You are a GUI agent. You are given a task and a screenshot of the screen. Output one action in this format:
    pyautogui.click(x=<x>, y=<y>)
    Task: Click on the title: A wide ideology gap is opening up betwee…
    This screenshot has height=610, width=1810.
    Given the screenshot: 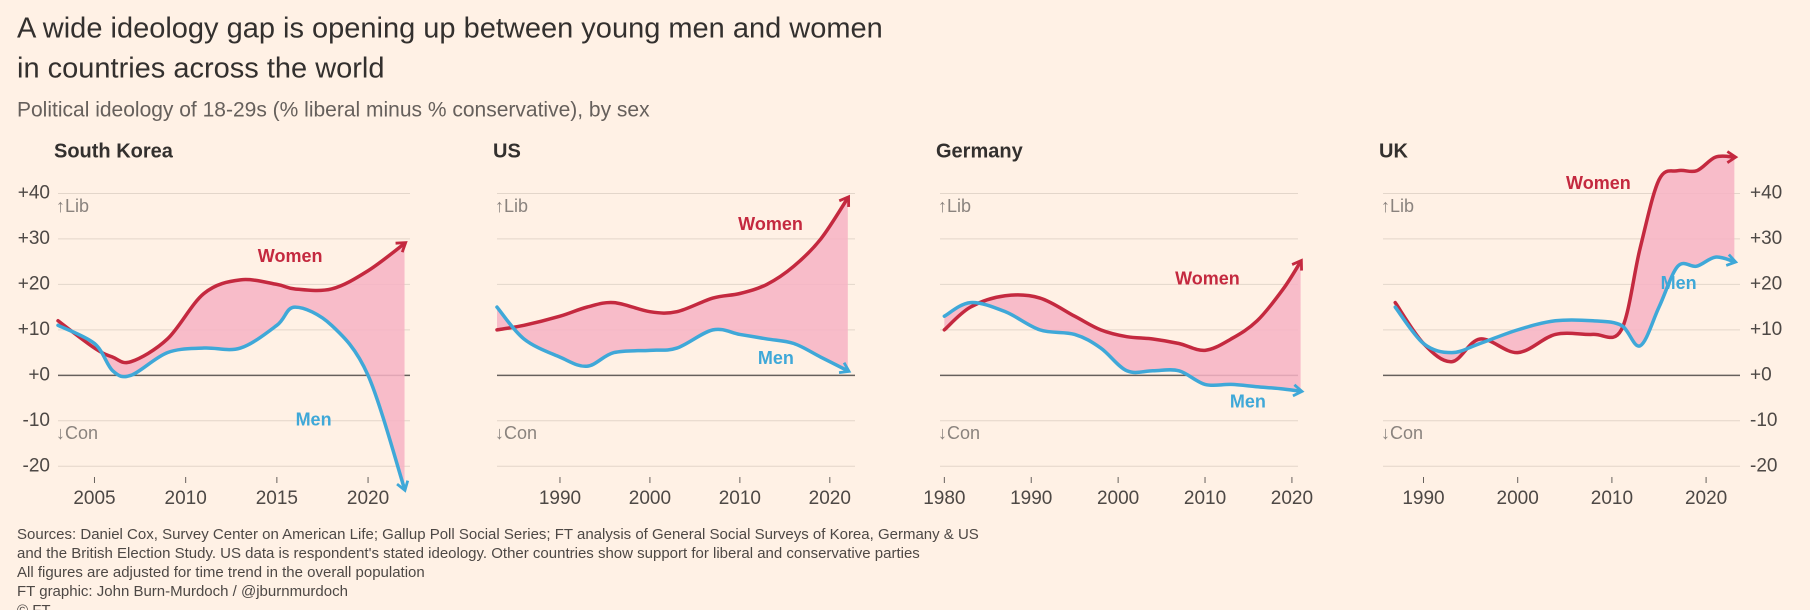 What is the action you would take?
    pyautogui.click(x=450, y=29)
    